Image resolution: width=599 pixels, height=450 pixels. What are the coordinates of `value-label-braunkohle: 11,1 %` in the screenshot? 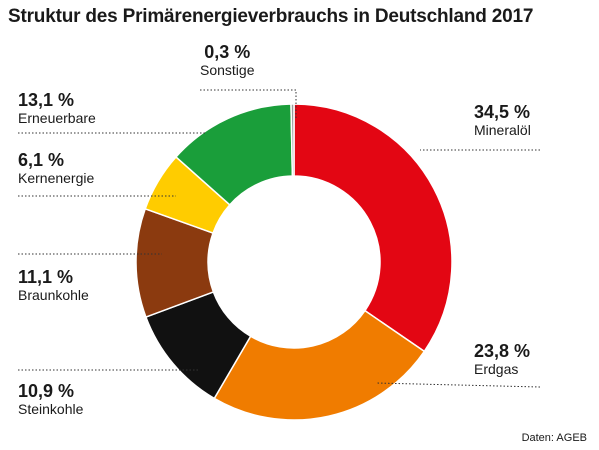 It's located at (46, 277).